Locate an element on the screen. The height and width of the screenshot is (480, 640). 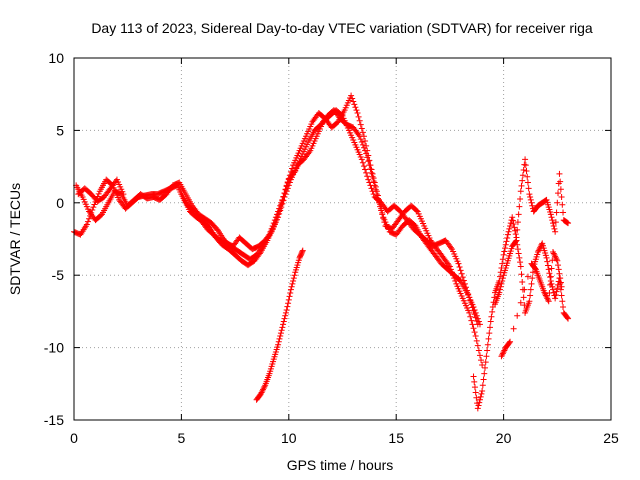
y-axis-label: SDTVAR / TECUs is located at coordinates (15, 239).